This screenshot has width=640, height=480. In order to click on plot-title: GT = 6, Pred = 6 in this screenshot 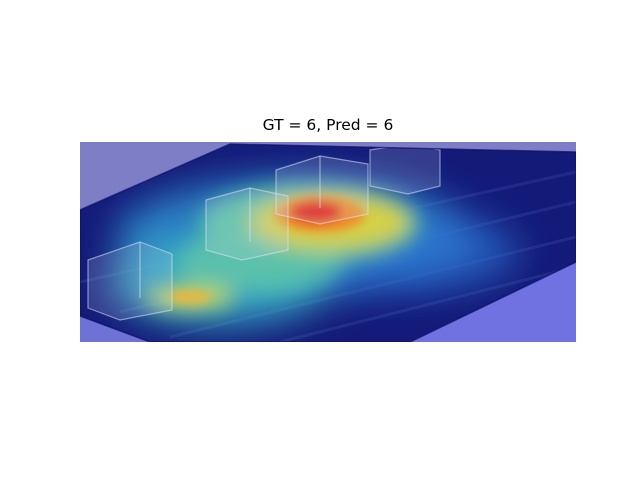, I will do `click(328, 125)`.